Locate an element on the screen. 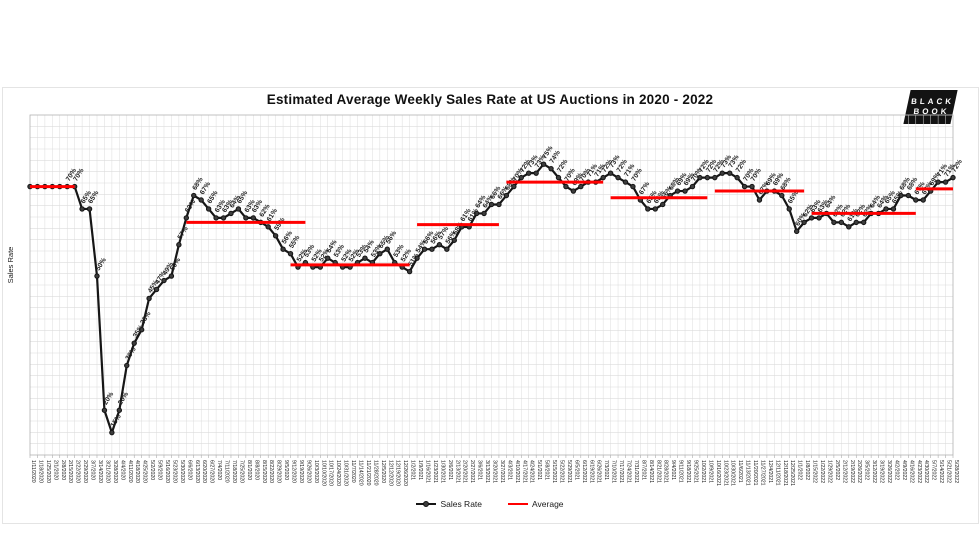 The width and height of the screenshot is (980, 552). x-axis-label: 5/14/2022 is located at coordinates (941, 471).